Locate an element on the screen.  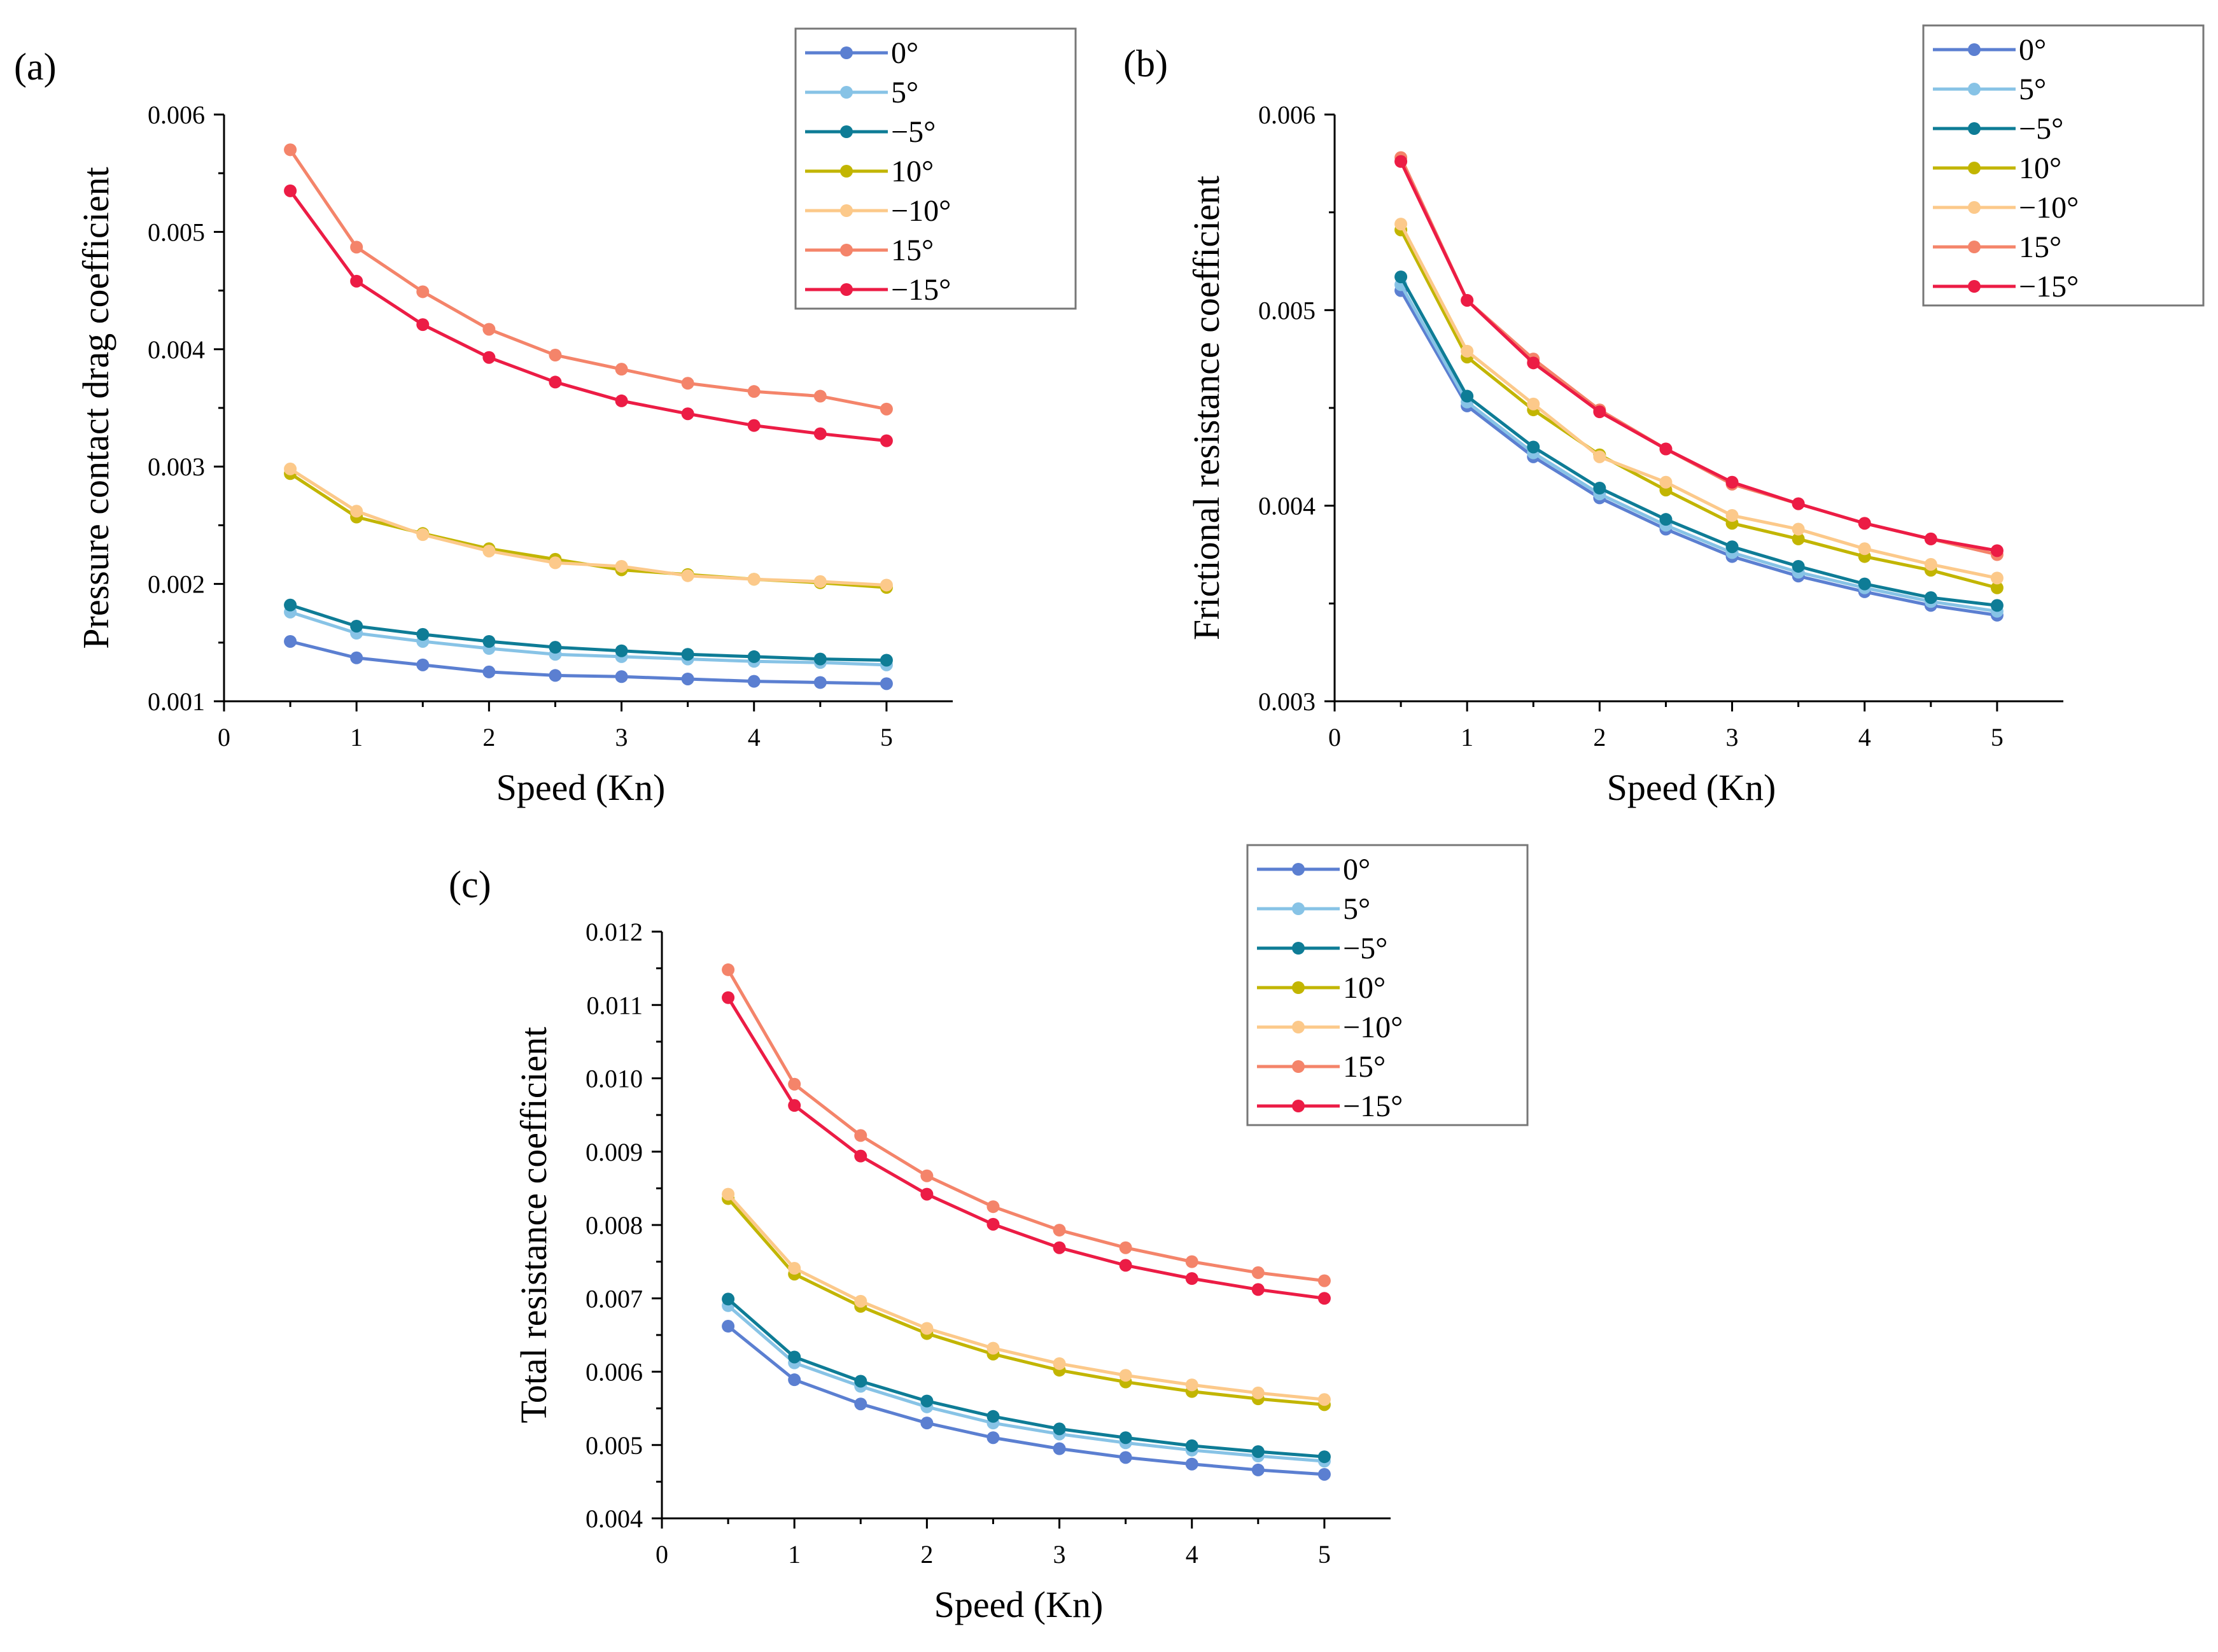
y-tick-label: 0.004 is located at coordinates (176, 349).